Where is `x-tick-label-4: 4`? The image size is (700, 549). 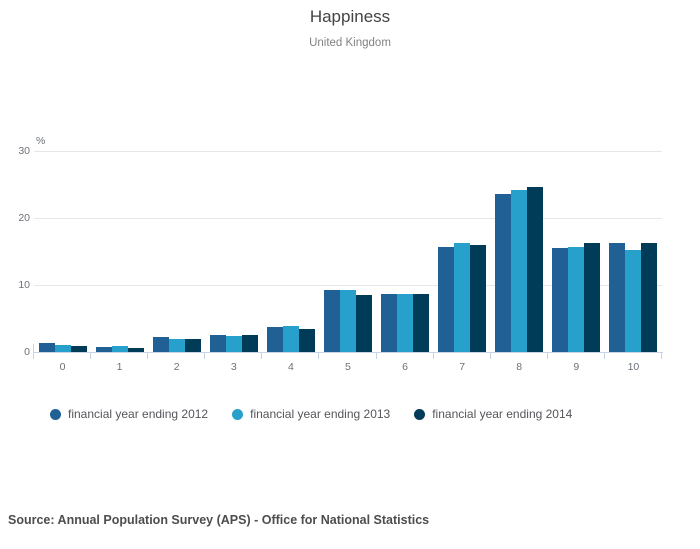
x-tick-label-4: 4 is located at coordinates (290, 367).